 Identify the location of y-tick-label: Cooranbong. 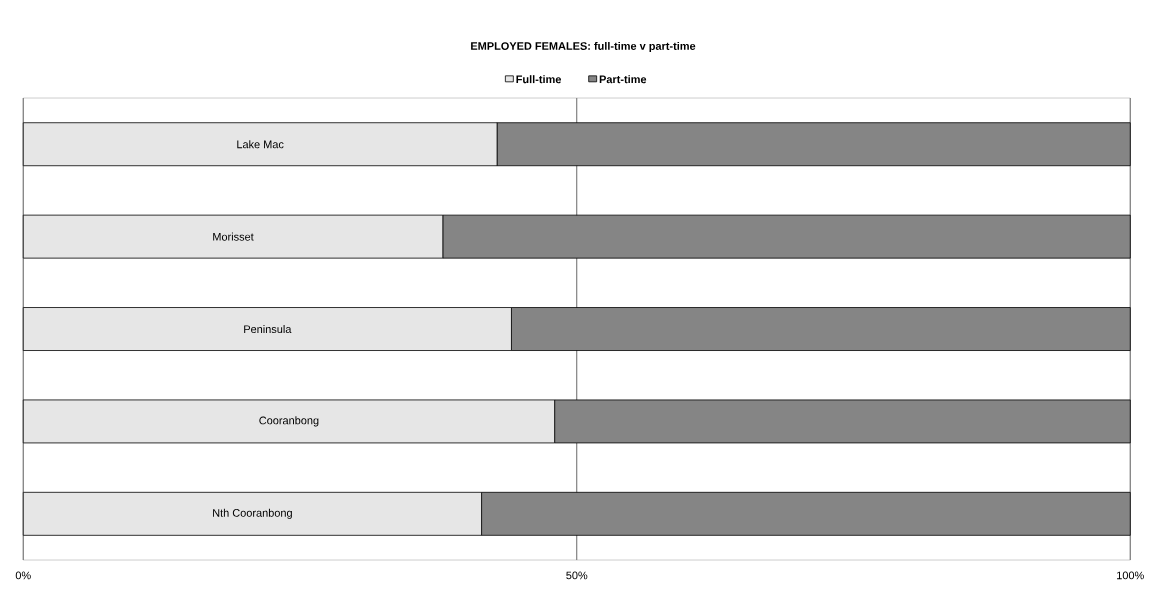
(289, 421).